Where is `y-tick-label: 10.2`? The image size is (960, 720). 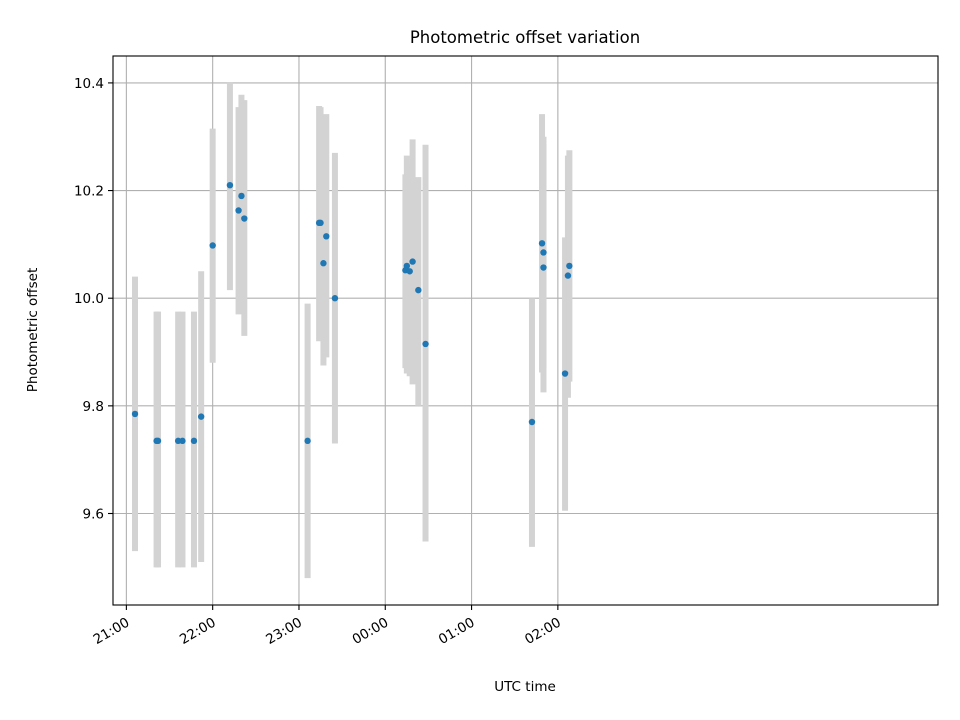
y-tick-label: 10.2 is located at coordinates (89, 192).